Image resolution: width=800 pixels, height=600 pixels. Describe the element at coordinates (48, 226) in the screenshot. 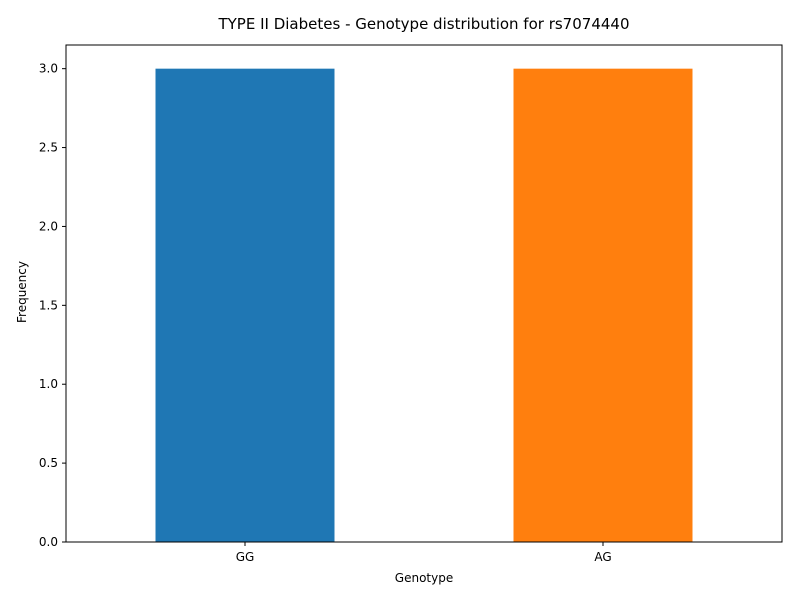

I see `y-tick-label: 2.0` at that location.